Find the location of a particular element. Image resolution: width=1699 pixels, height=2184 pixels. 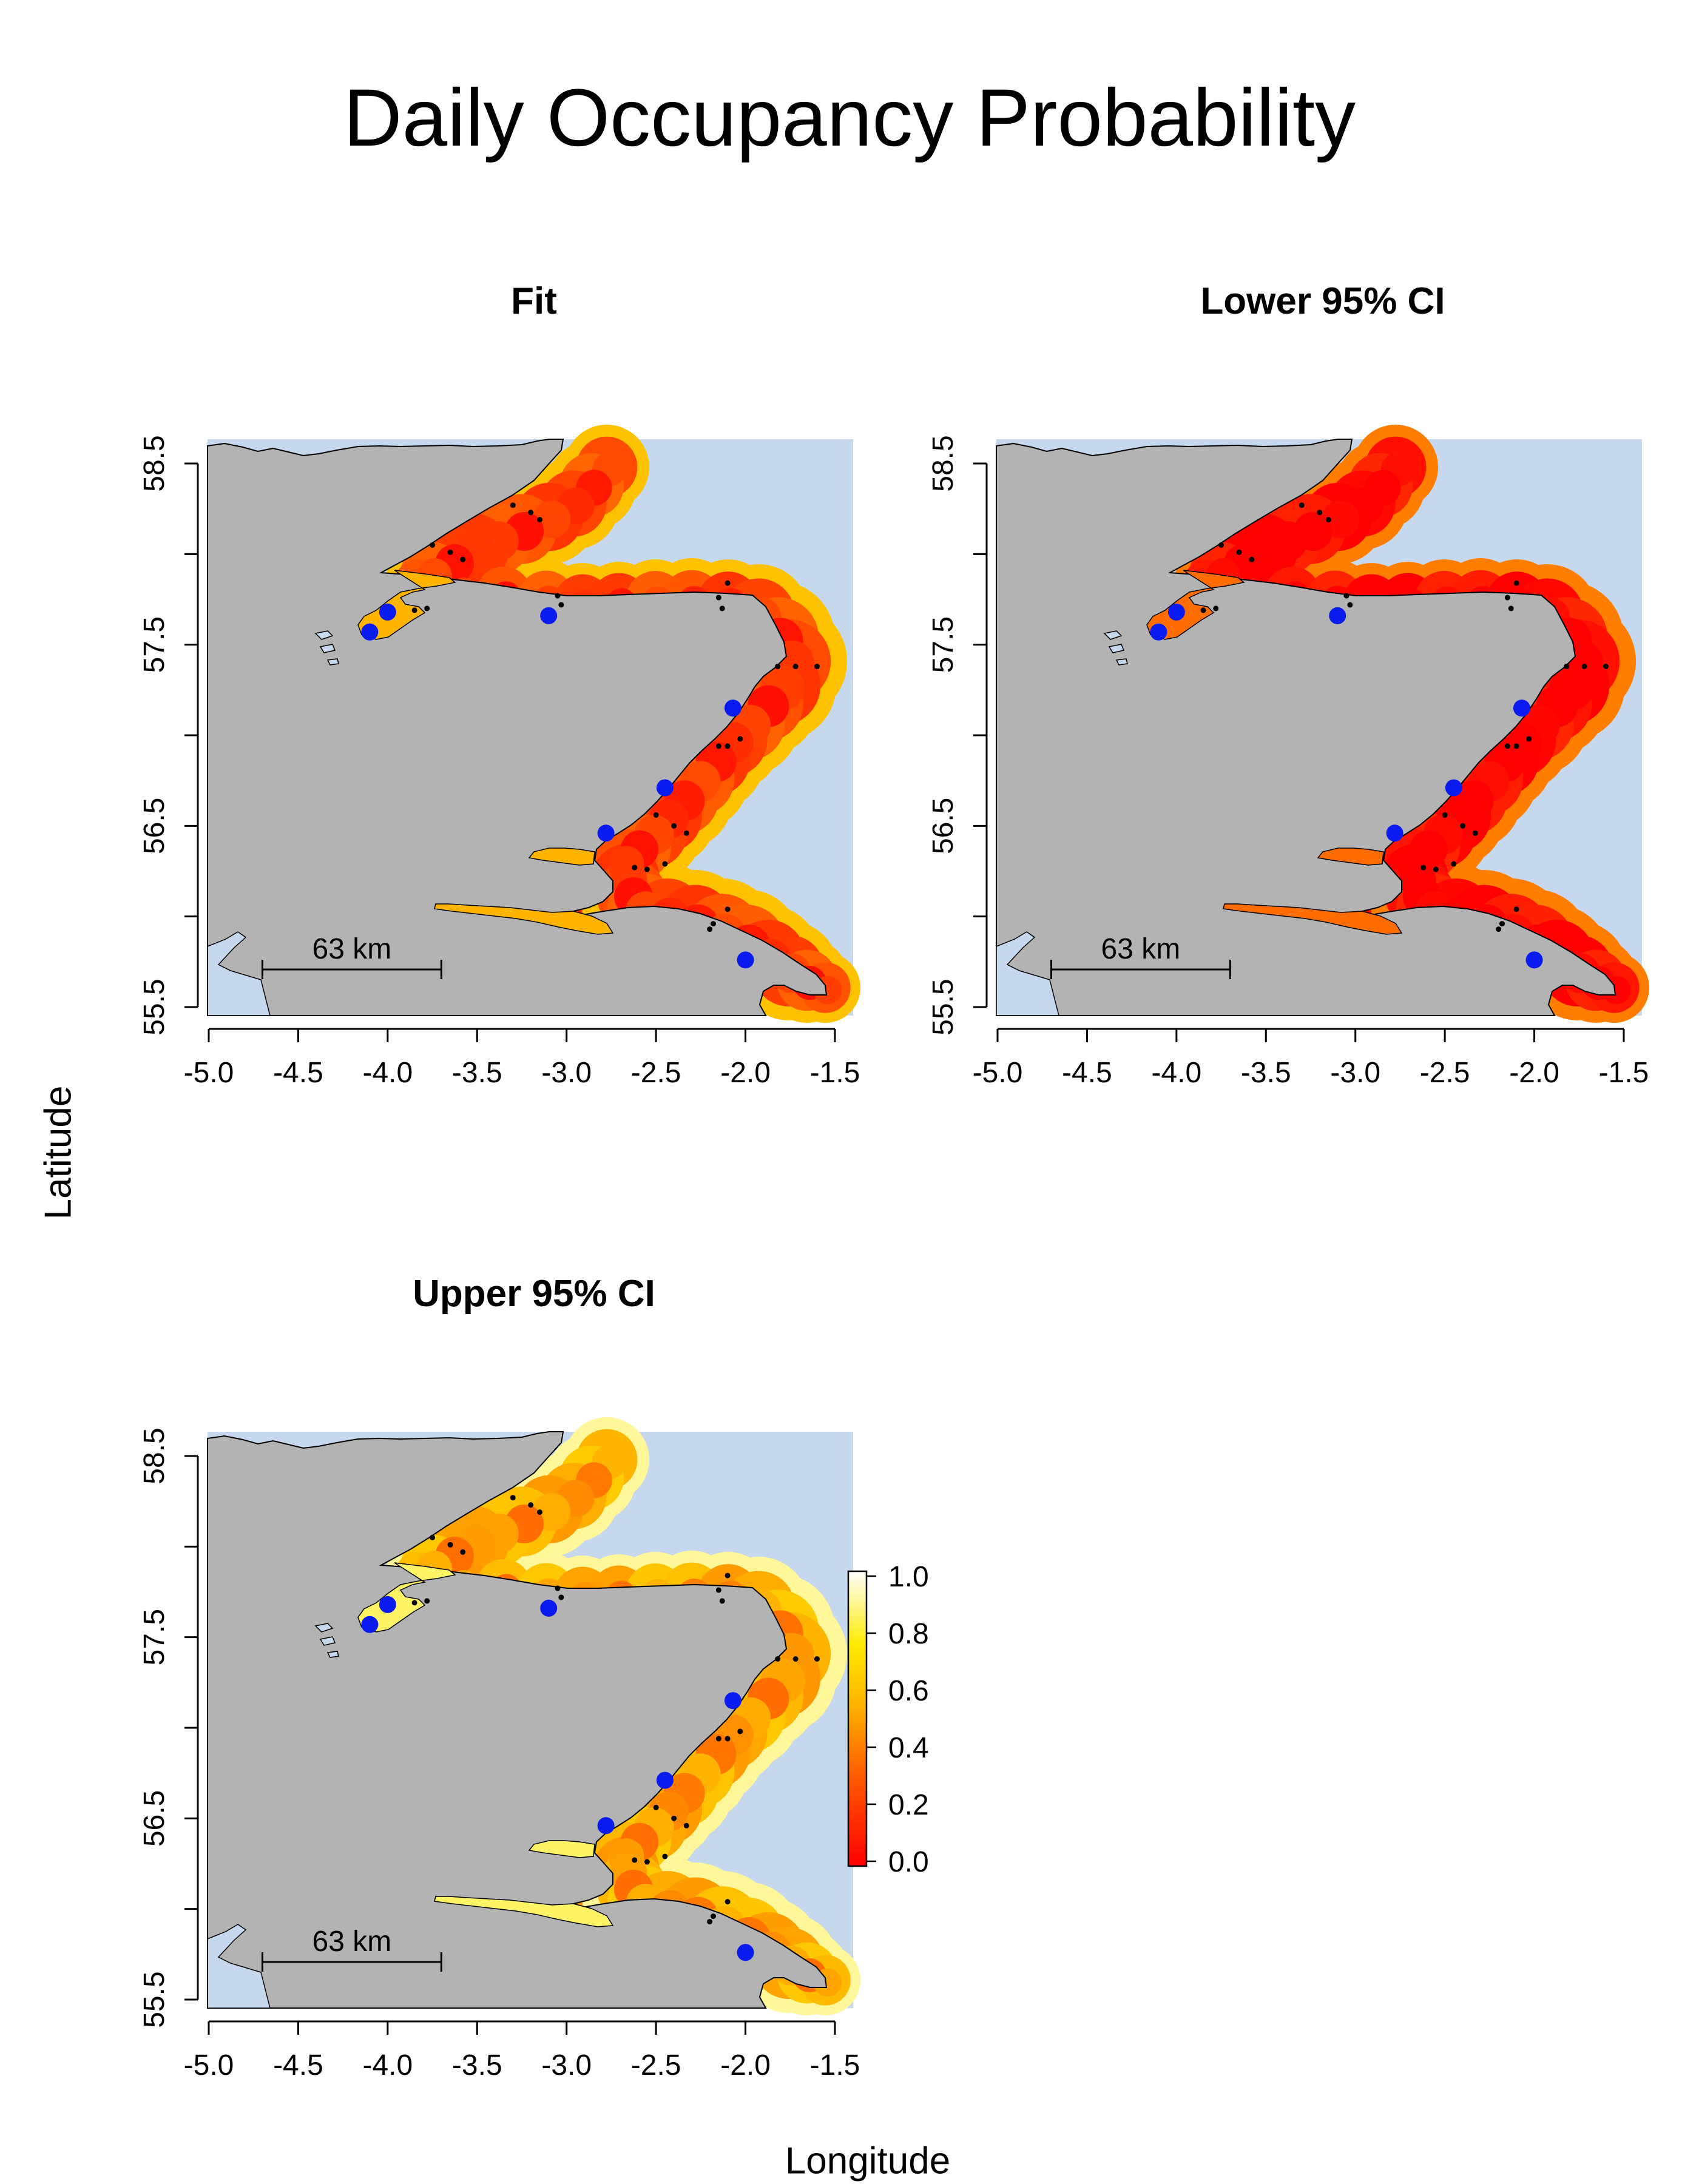

legend-tick-label: 1.0 is located at coordinates (908, 1577).